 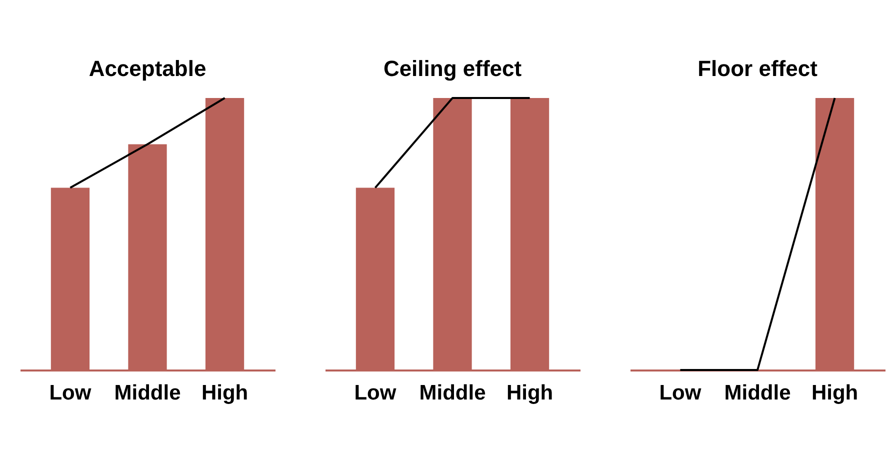 What do you see at coordinates (147, 68) in the screenshot?
I see `chart-title: Acceptable` at bounding box center [147, 68].